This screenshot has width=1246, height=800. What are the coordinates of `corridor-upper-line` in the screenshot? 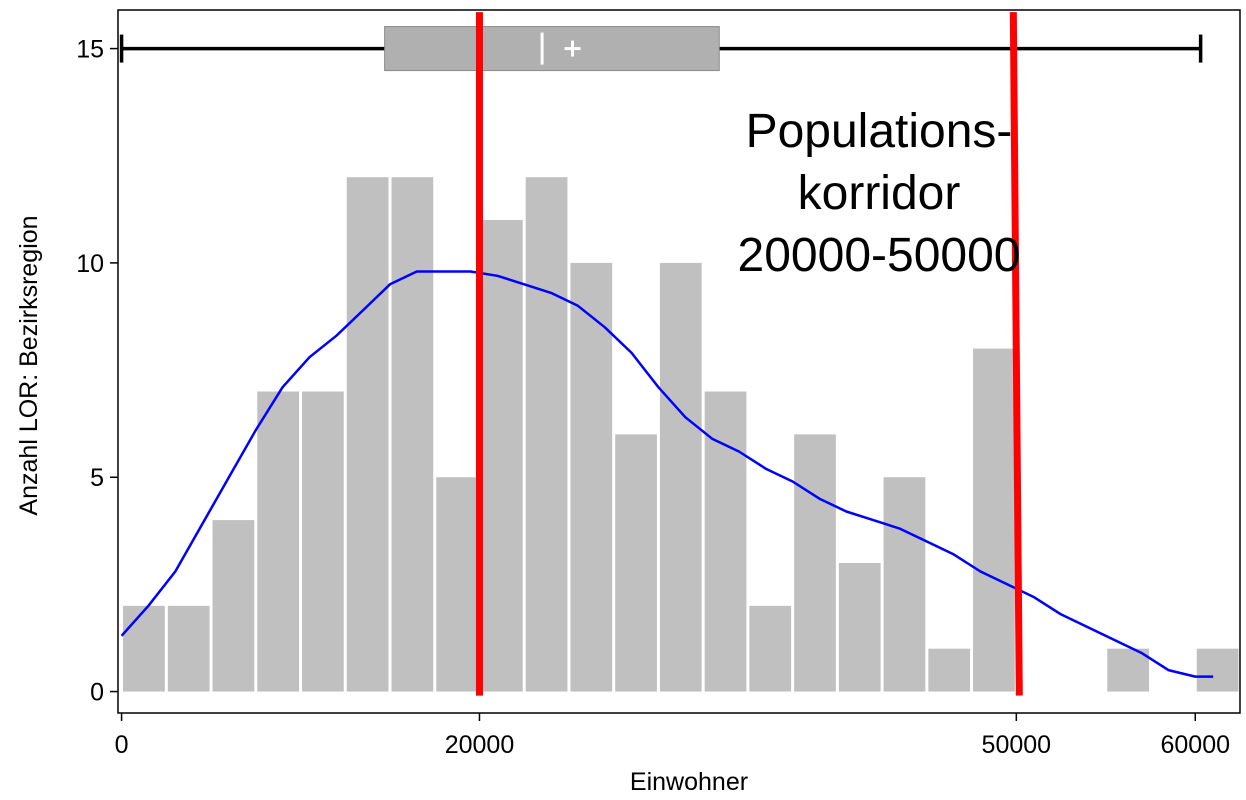 It's located at (1016, 354).